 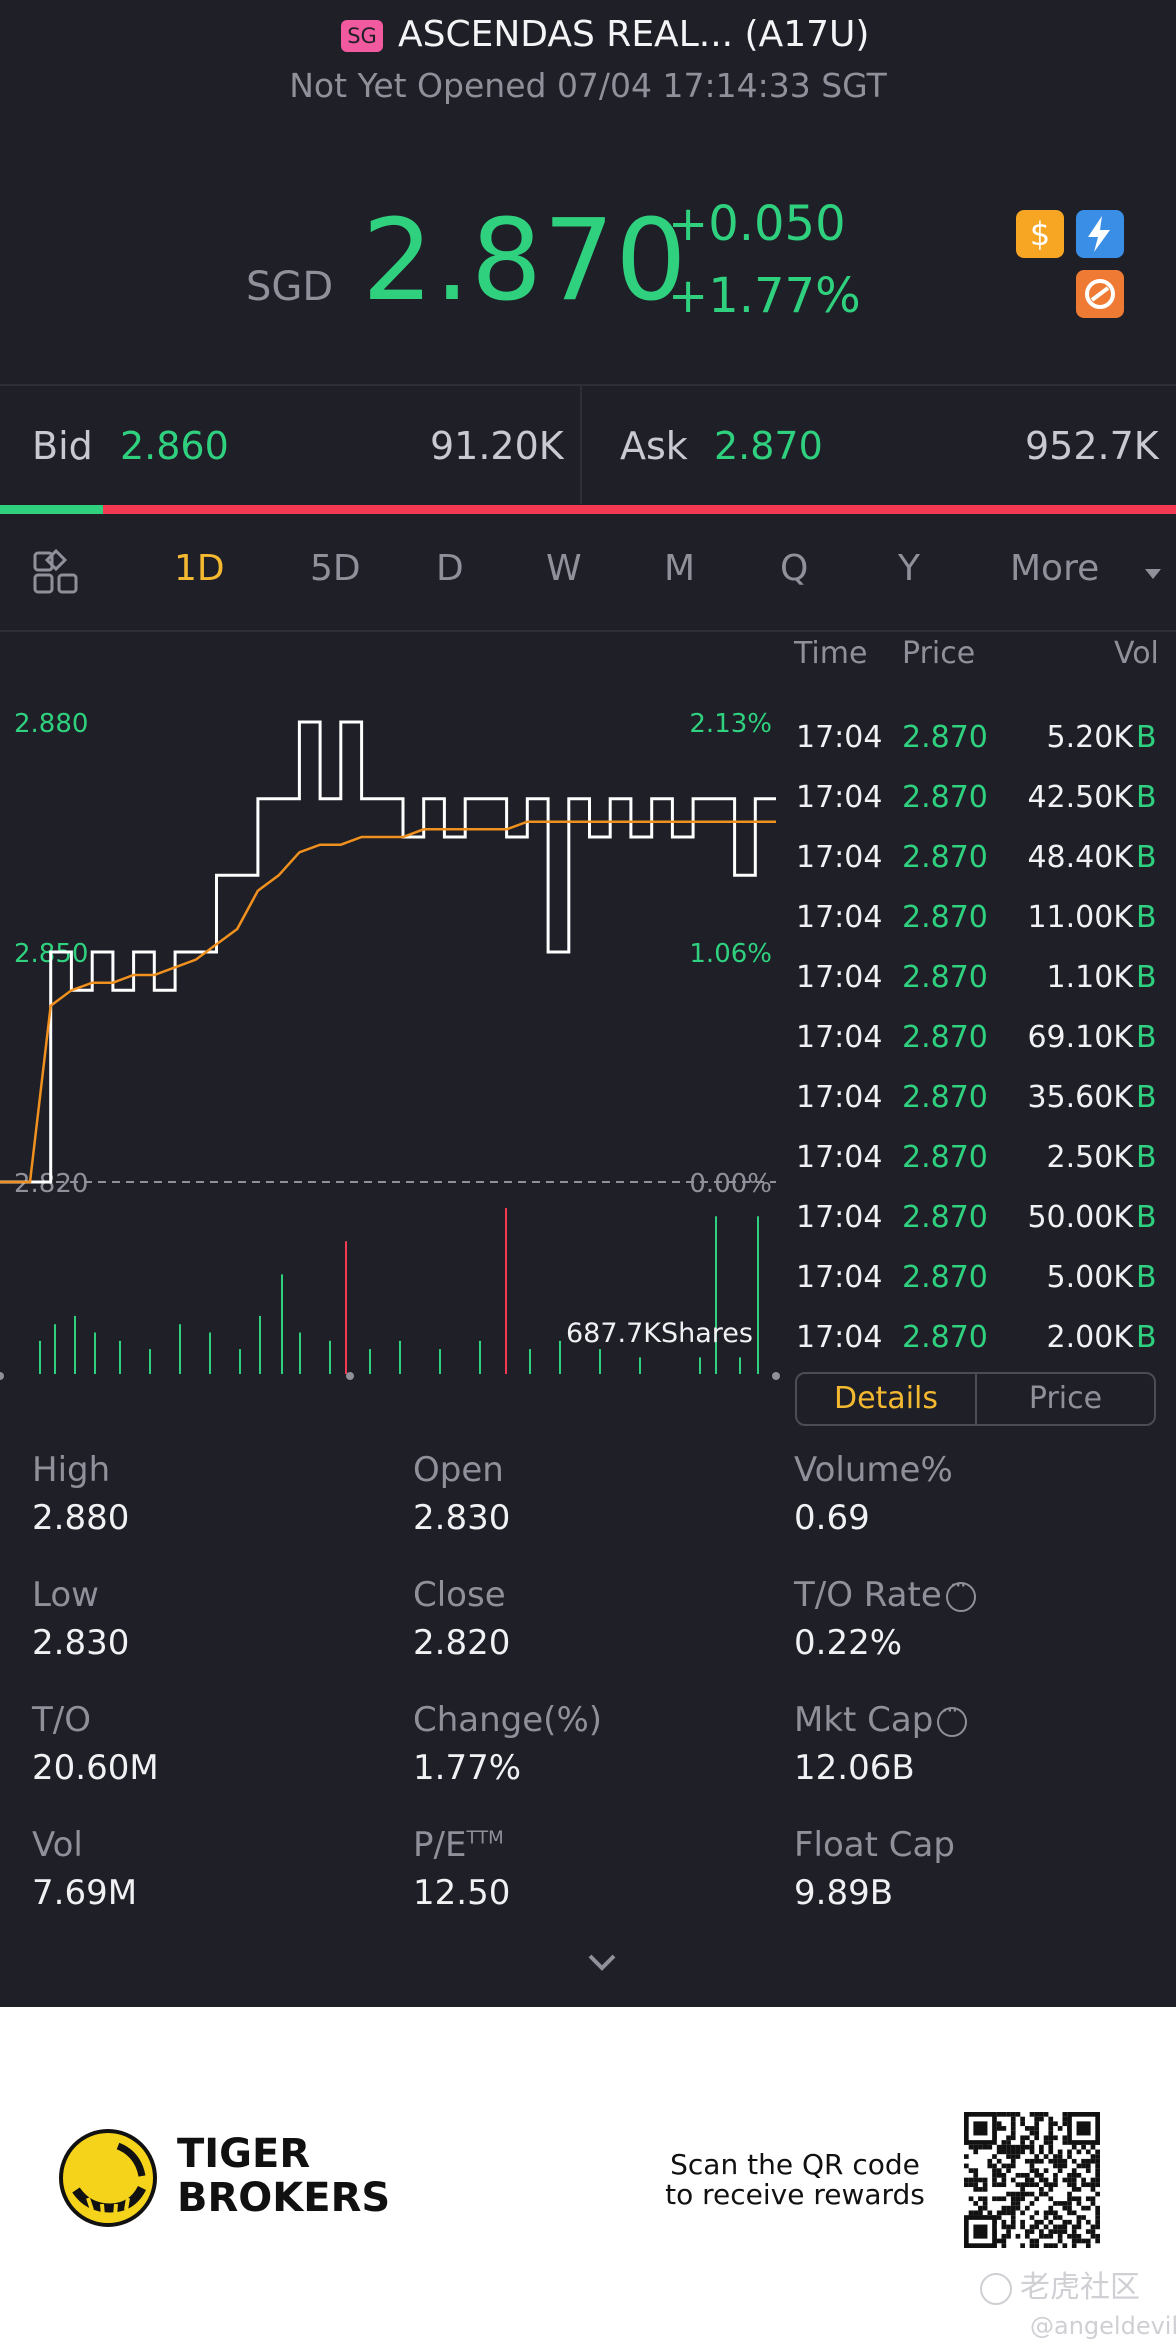 I want to click on scan-line-2: to receive rewards, so click(x=795, y=2194).